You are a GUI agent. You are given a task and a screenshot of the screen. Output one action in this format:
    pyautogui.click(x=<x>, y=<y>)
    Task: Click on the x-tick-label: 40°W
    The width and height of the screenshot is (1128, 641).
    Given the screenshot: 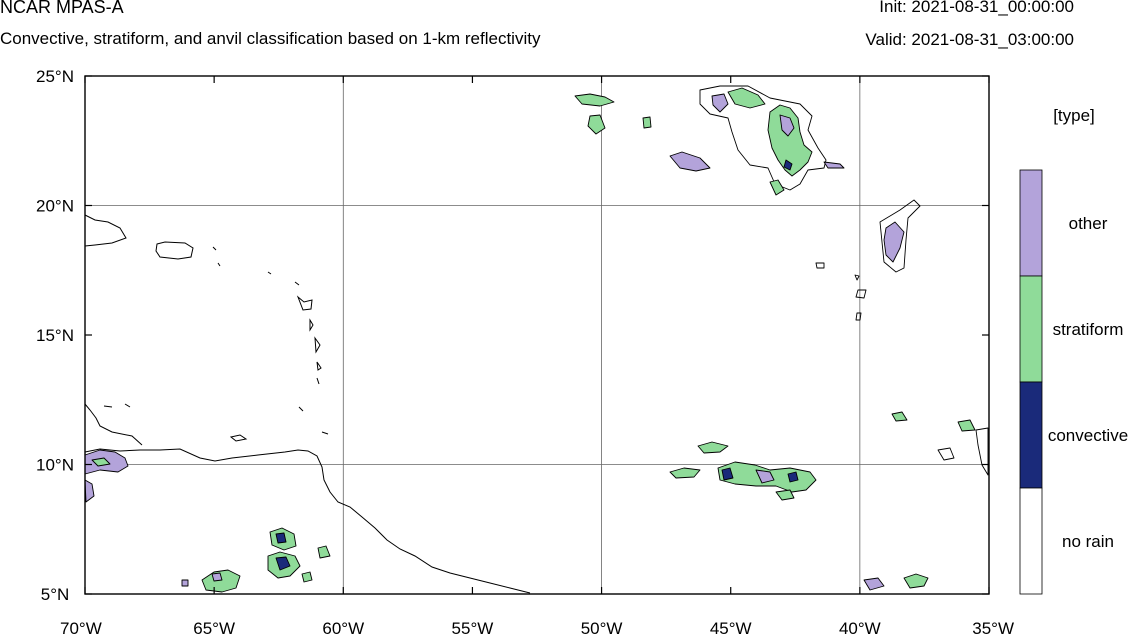 What is the action you would take?
    pyautogui.click(x=860, y=628)
    